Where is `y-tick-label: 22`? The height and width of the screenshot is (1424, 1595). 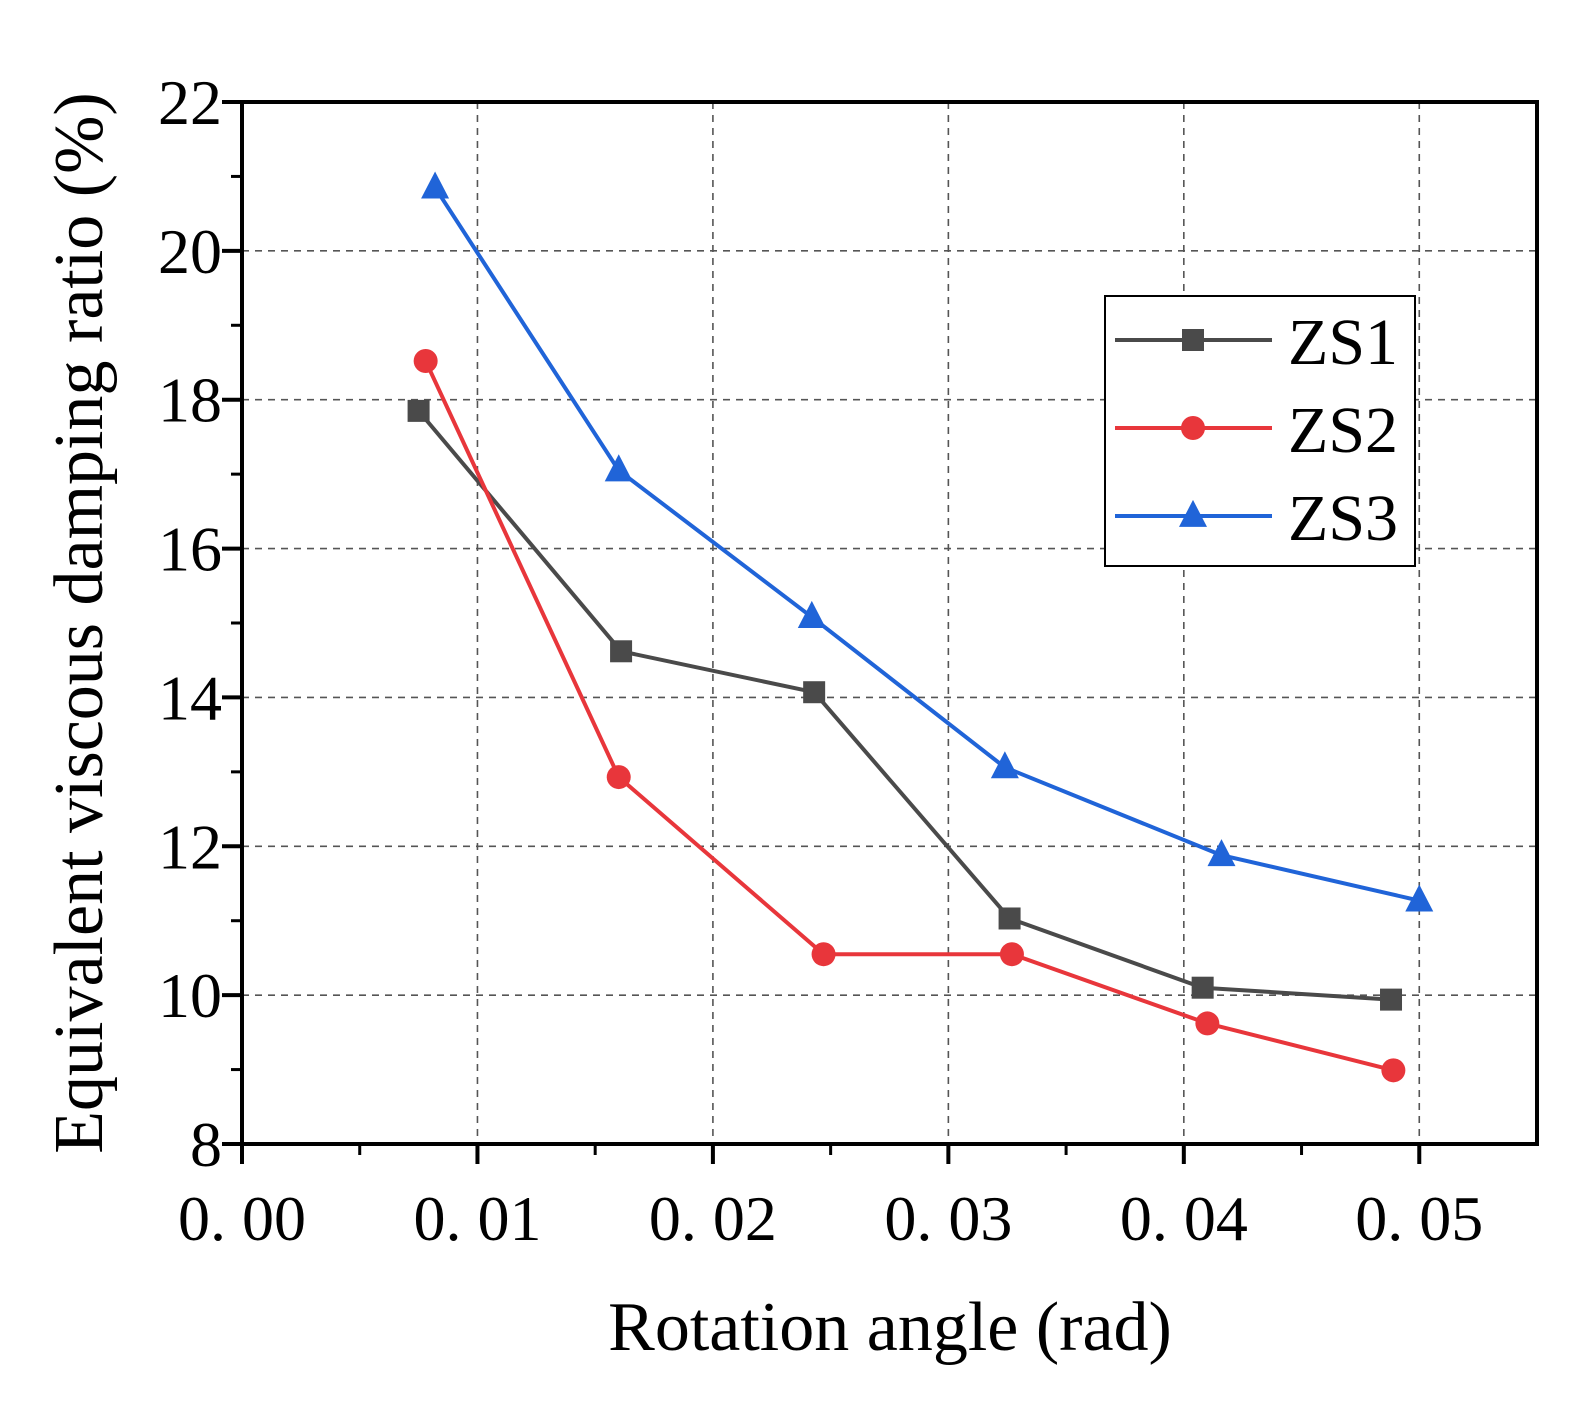
y-tick-label: 22 is located at coordinates (190, 102).